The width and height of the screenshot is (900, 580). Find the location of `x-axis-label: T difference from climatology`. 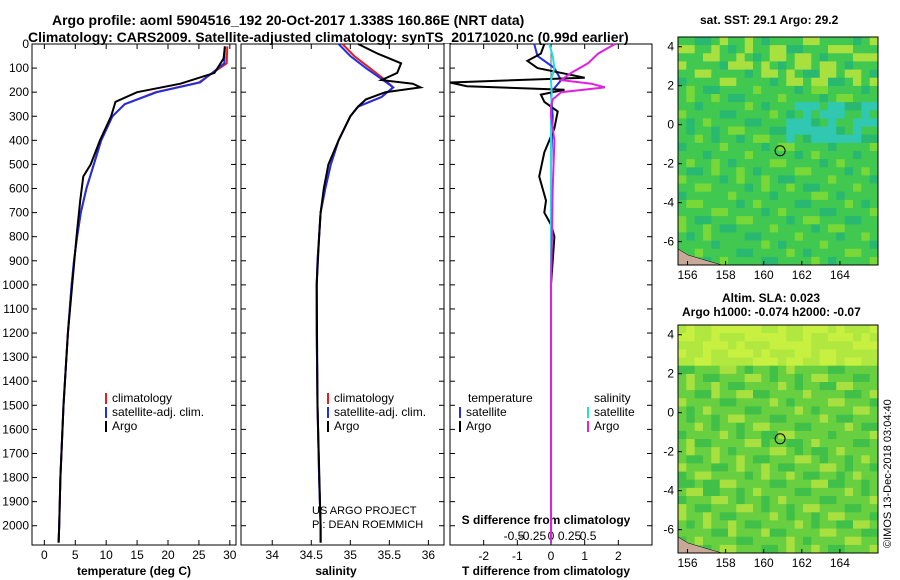

x-axis-label: T difference from climatology is located at coordinates (546, 571).